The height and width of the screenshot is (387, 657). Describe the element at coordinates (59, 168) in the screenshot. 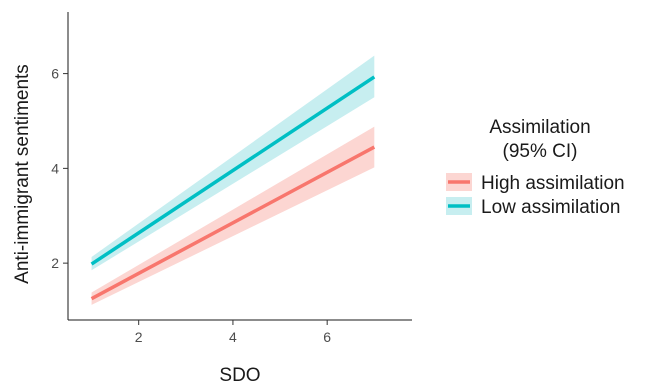

I see `y-axis-ticks: 2 4 6` at that location.